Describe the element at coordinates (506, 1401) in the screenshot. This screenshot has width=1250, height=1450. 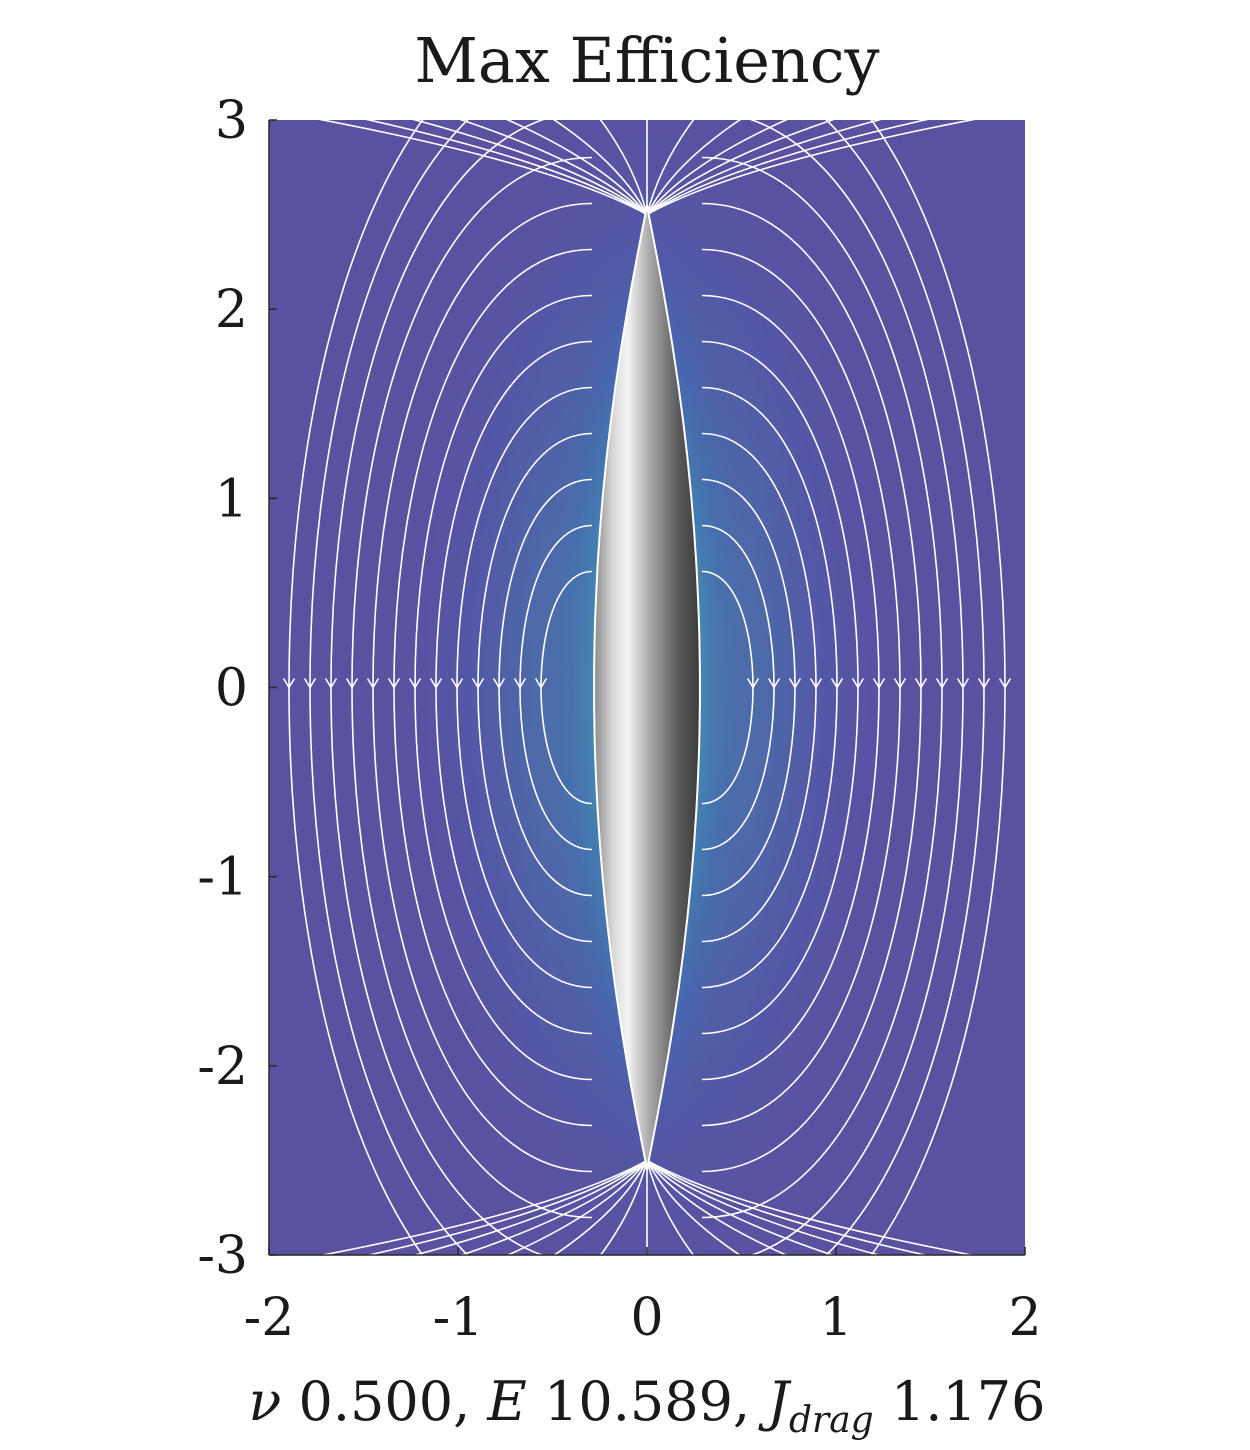
I see `e-symbol: E` at that location.